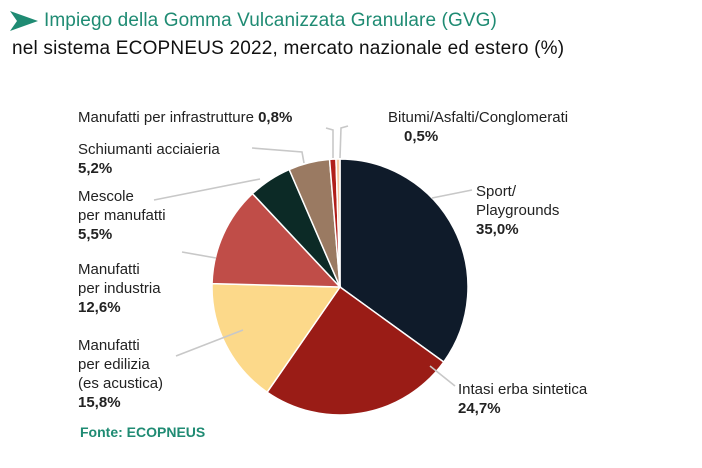 The height and width of the screenshot is (468, 702). What do you see at coordinates (24, 21) in the screenshot?
I see `arrow-icon` at bounding box center [24, 21].